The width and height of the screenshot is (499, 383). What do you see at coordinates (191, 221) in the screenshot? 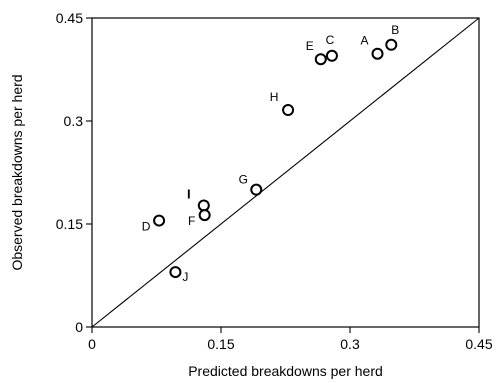
I see `data-point-label-f: F` at bounding box center [191, 221].